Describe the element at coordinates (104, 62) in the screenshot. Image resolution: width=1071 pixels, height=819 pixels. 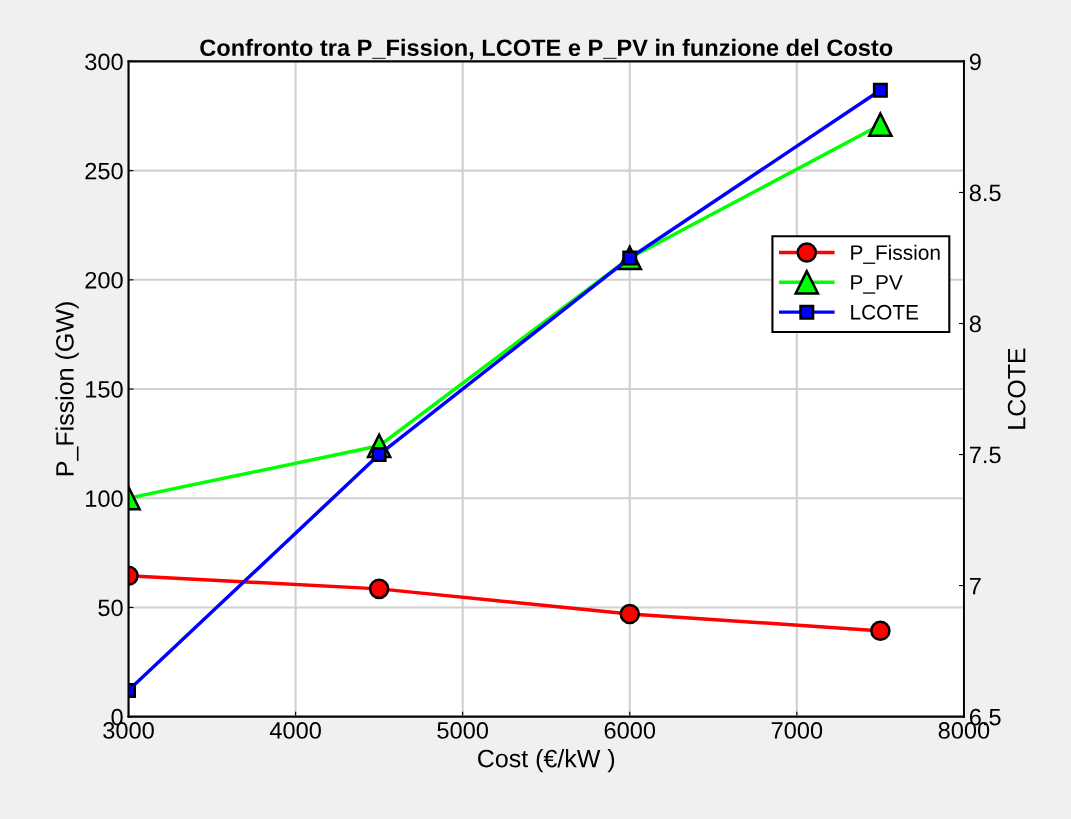
I see `y-tick-label: 300` at that location.